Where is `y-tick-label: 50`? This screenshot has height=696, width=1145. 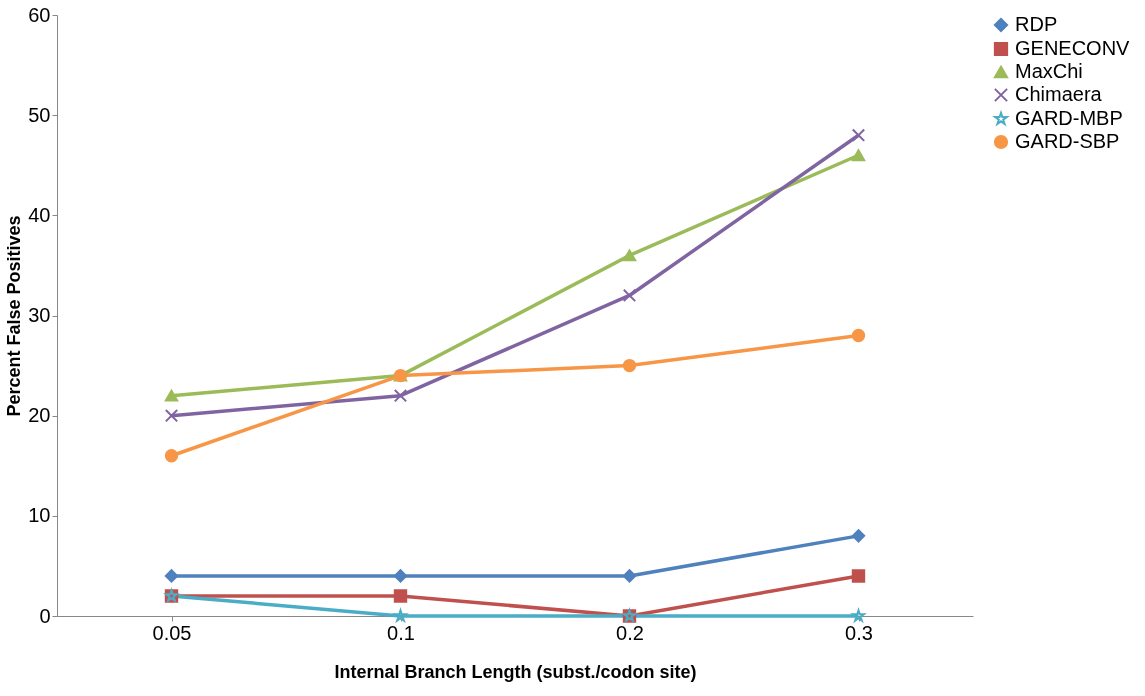
y-tick-label: 50 is located at coordinates (39, 114).